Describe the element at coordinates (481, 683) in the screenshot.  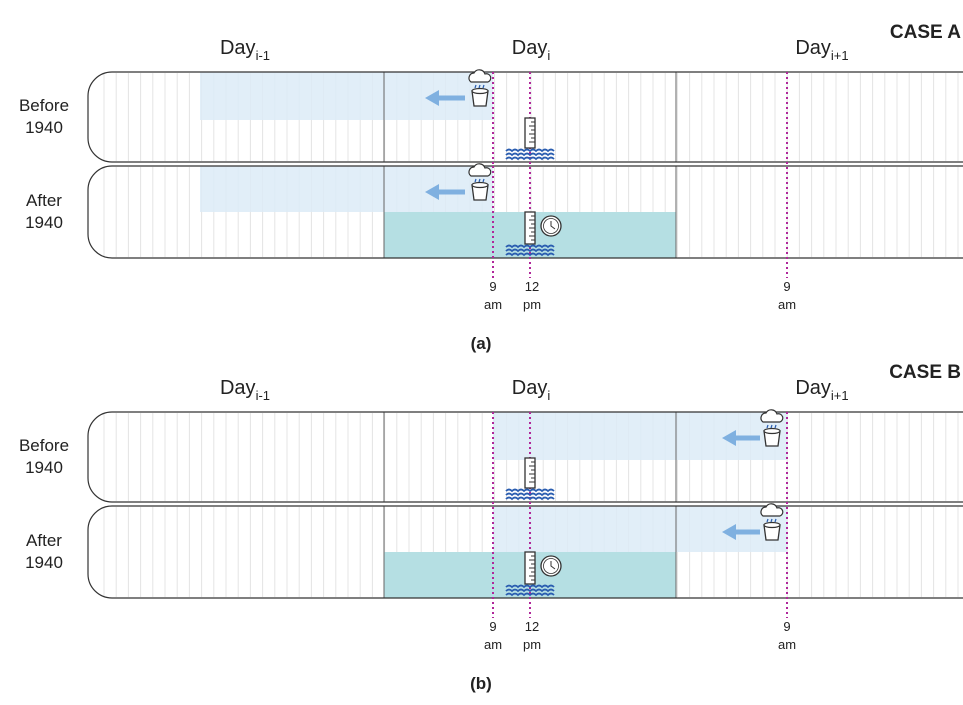
I see `caption: (b)` at that location.